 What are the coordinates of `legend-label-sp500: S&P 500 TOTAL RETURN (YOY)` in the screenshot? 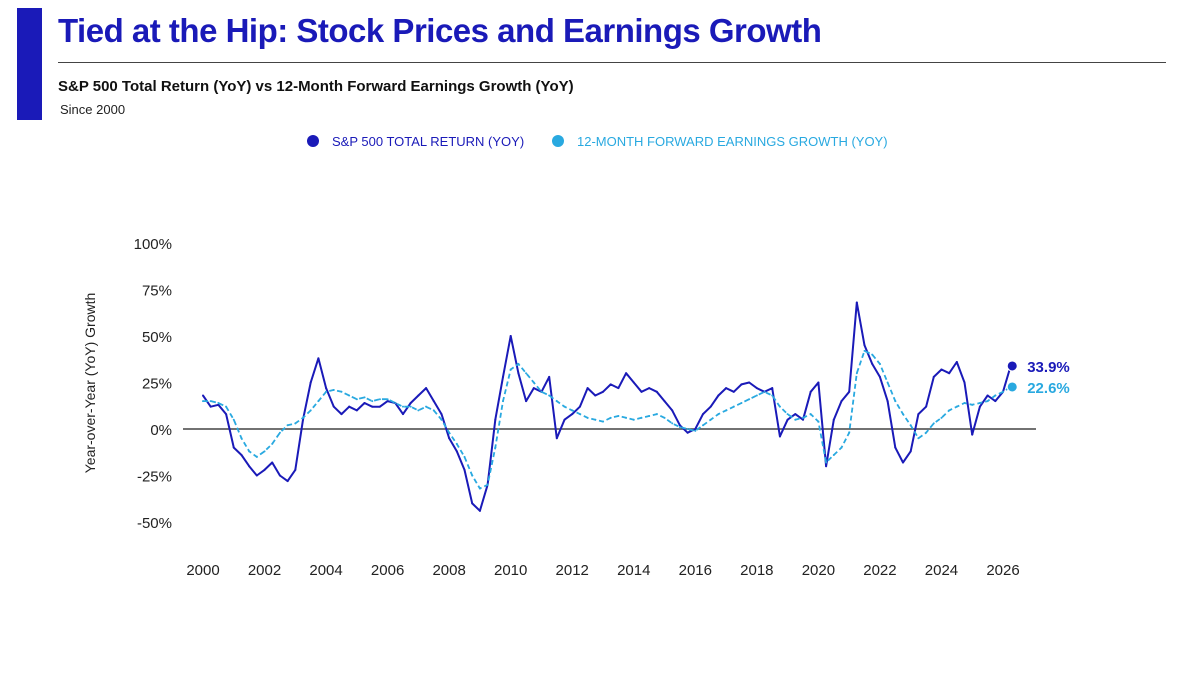 It's located at (428, 141).